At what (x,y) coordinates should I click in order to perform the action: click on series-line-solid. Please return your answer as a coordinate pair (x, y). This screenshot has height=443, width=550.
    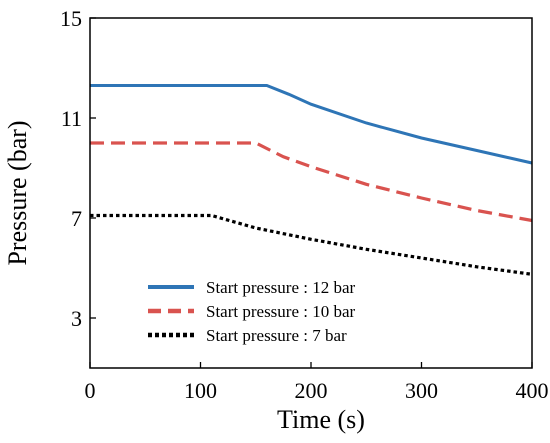
    Looking at the image, I should click on (311, 124).